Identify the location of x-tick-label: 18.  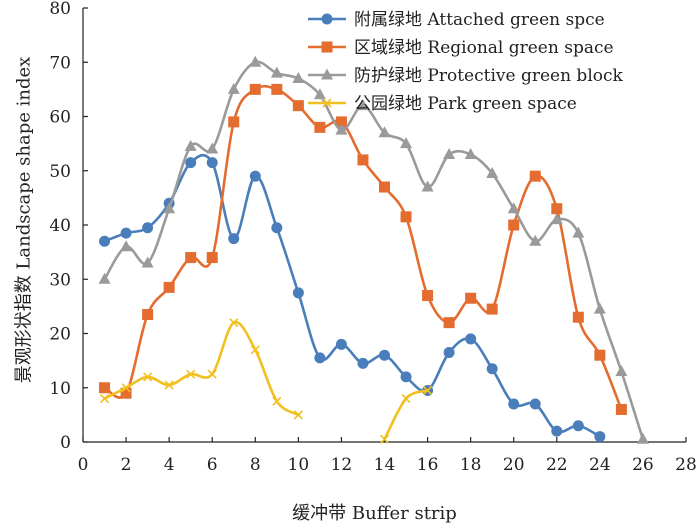
(471, 465).